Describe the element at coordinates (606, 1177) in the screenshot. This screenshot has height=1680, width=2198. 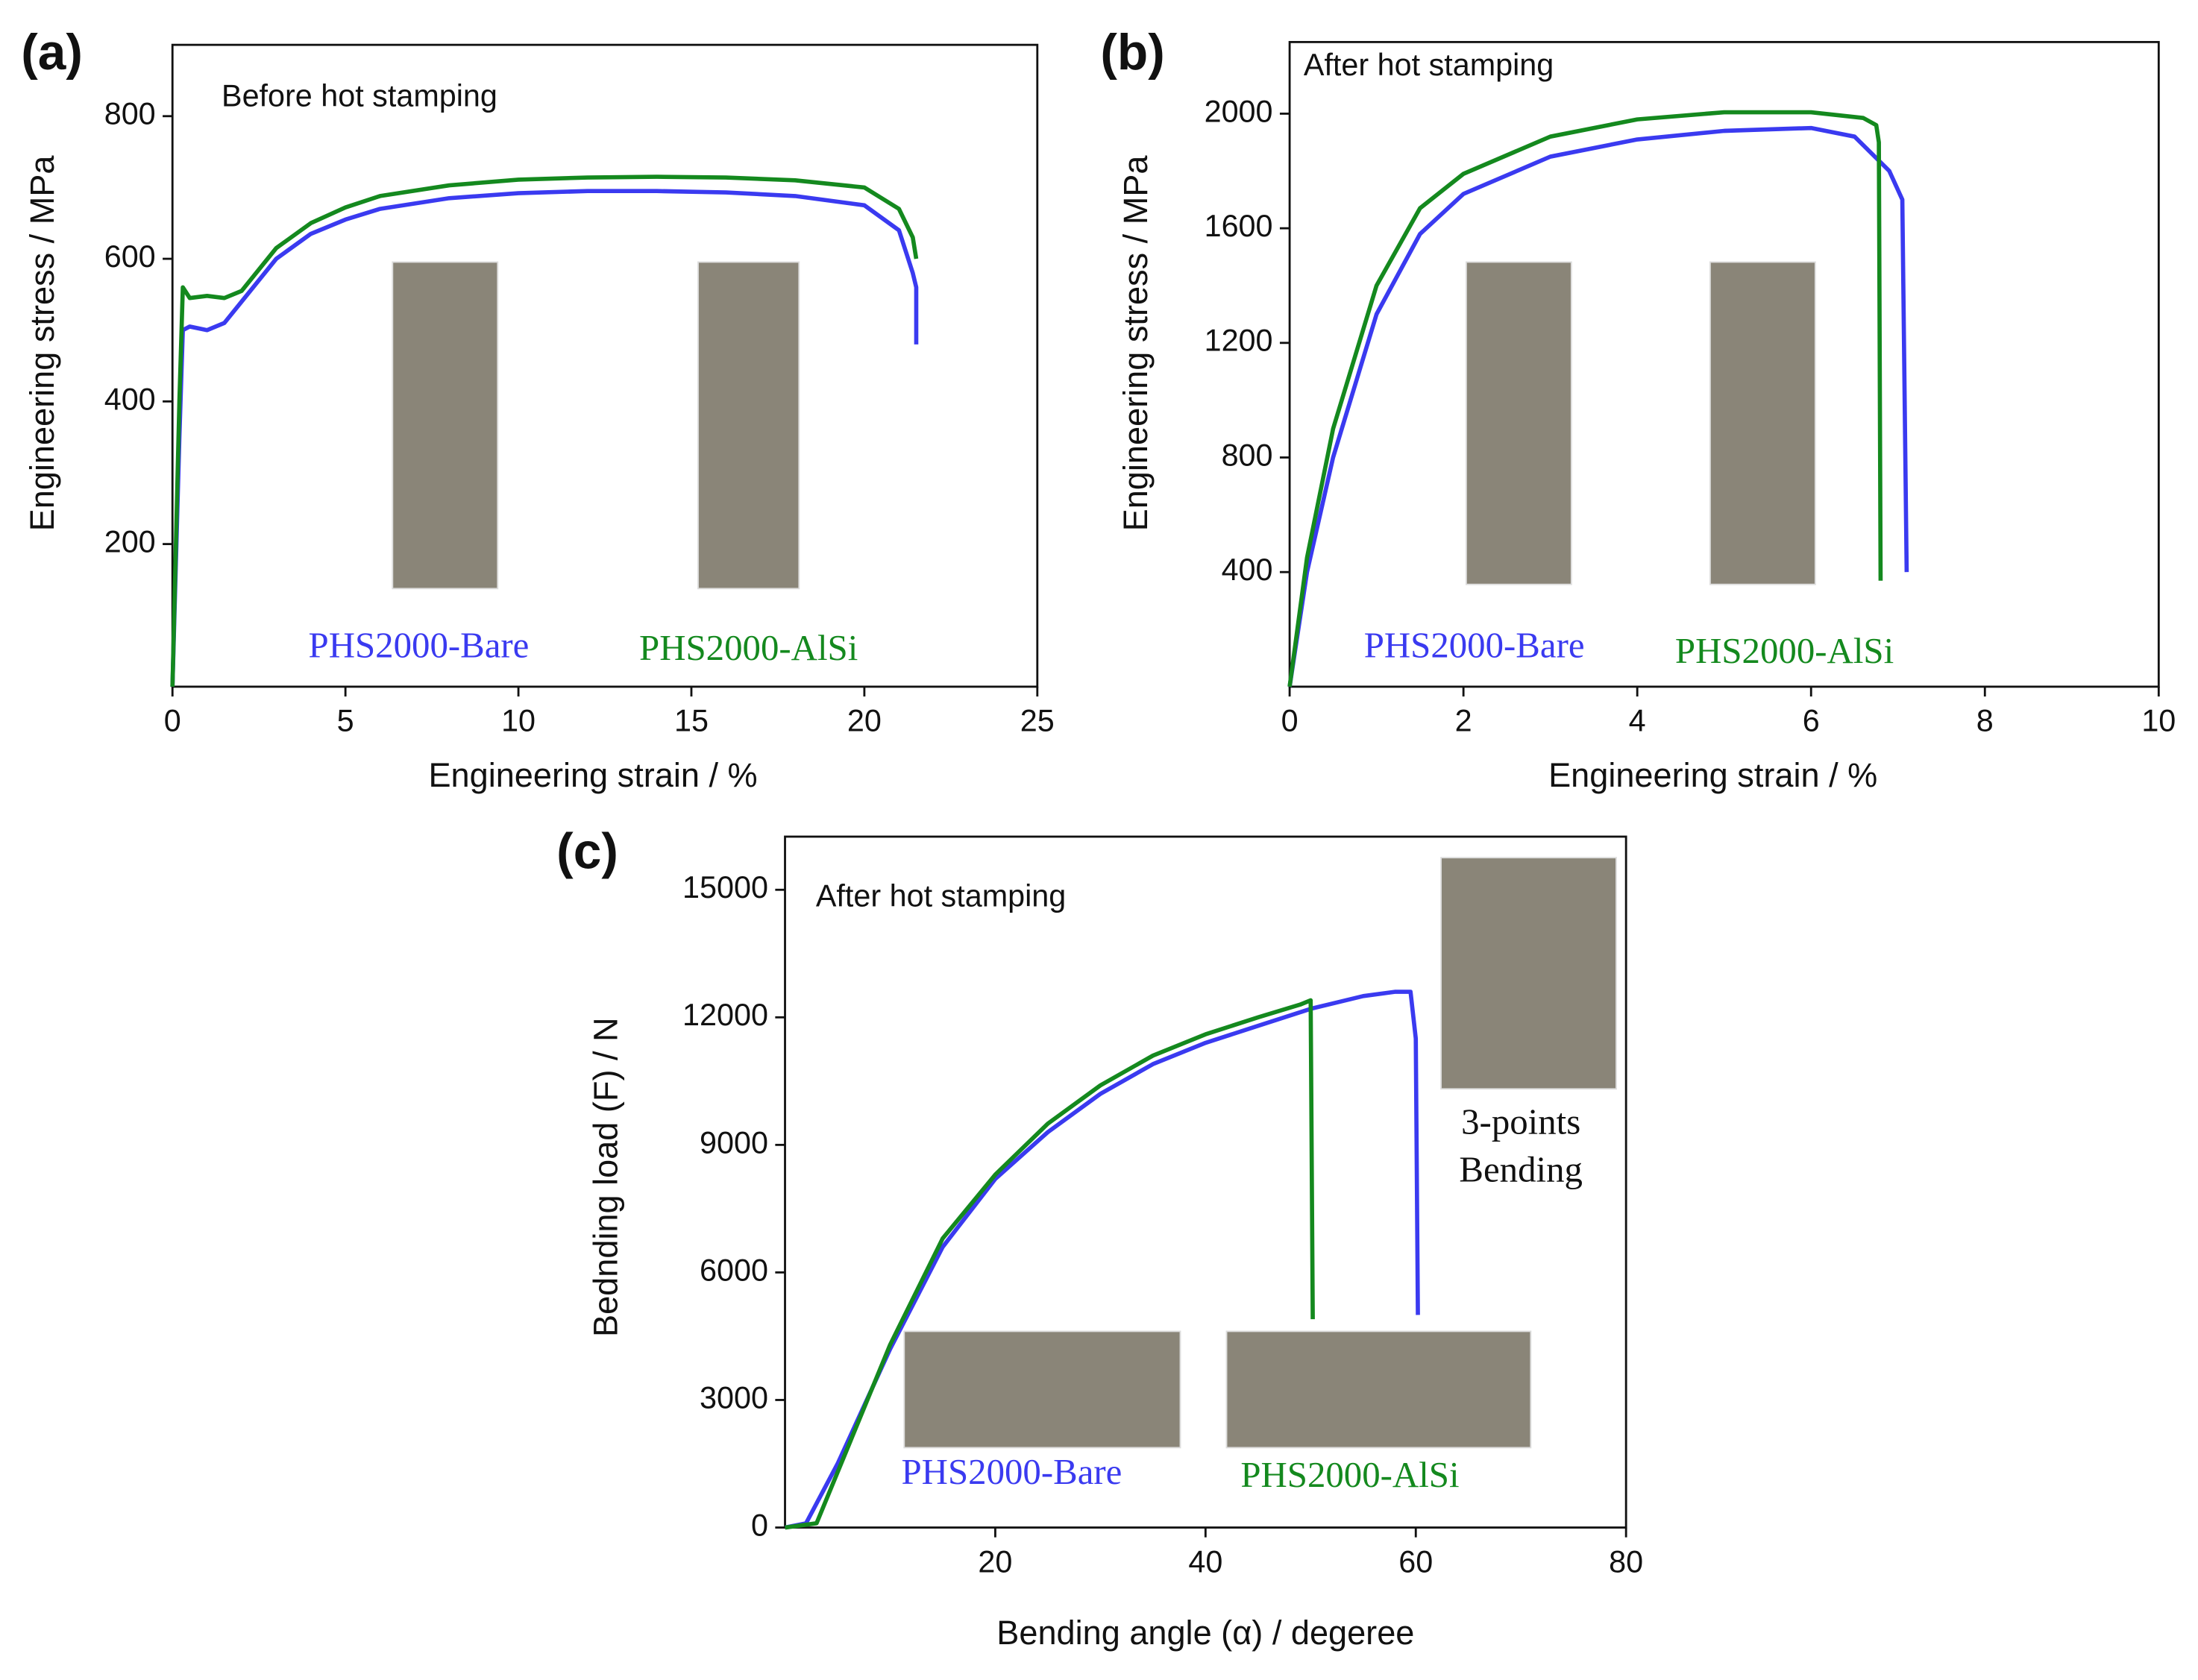
I see `y-axis-label: Bednding load (F) / N` at that location.